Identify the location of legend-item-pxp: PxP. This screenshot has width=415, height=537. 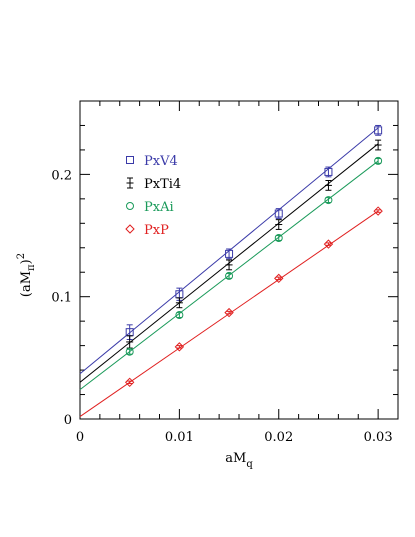
(147, 230).